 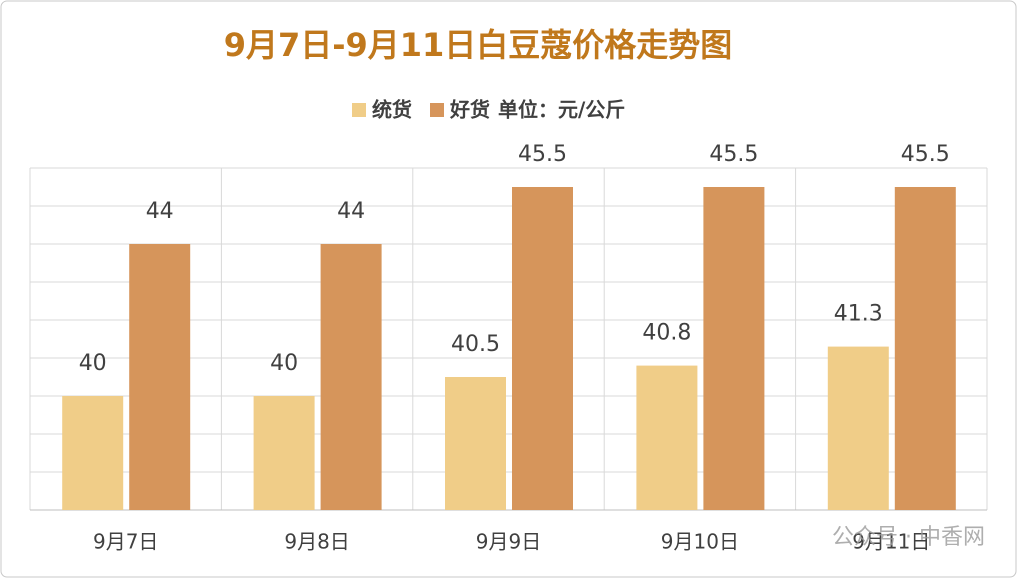 What do you see at coordinates (700, 542) in the screenshot?
I see `x-tick-label: 9月10日` at bounding box center [700, 542].